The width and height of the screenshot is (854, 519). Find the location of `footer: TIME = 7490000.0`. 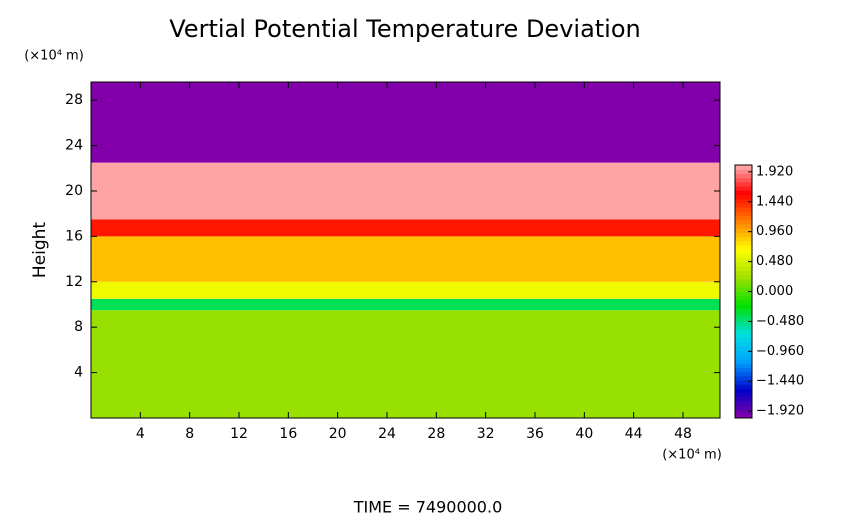

footer: TIME = 7490000.0 is located at coordinates (428, 507).